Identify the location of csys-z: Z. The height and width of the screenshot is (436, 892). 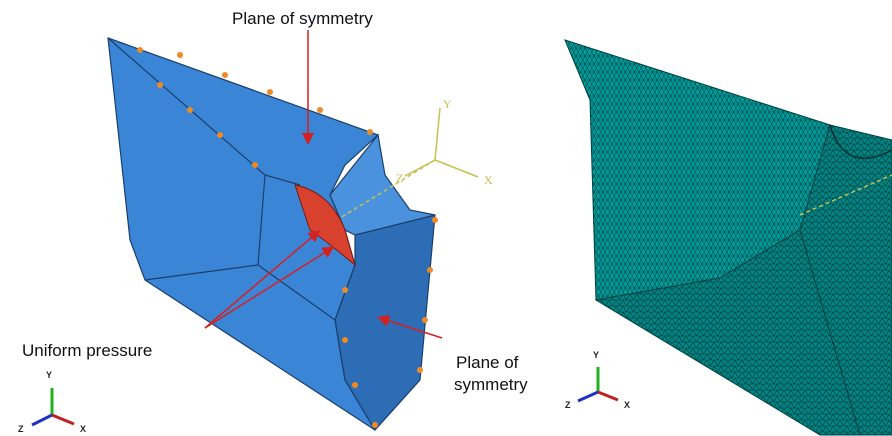
(399, 178).